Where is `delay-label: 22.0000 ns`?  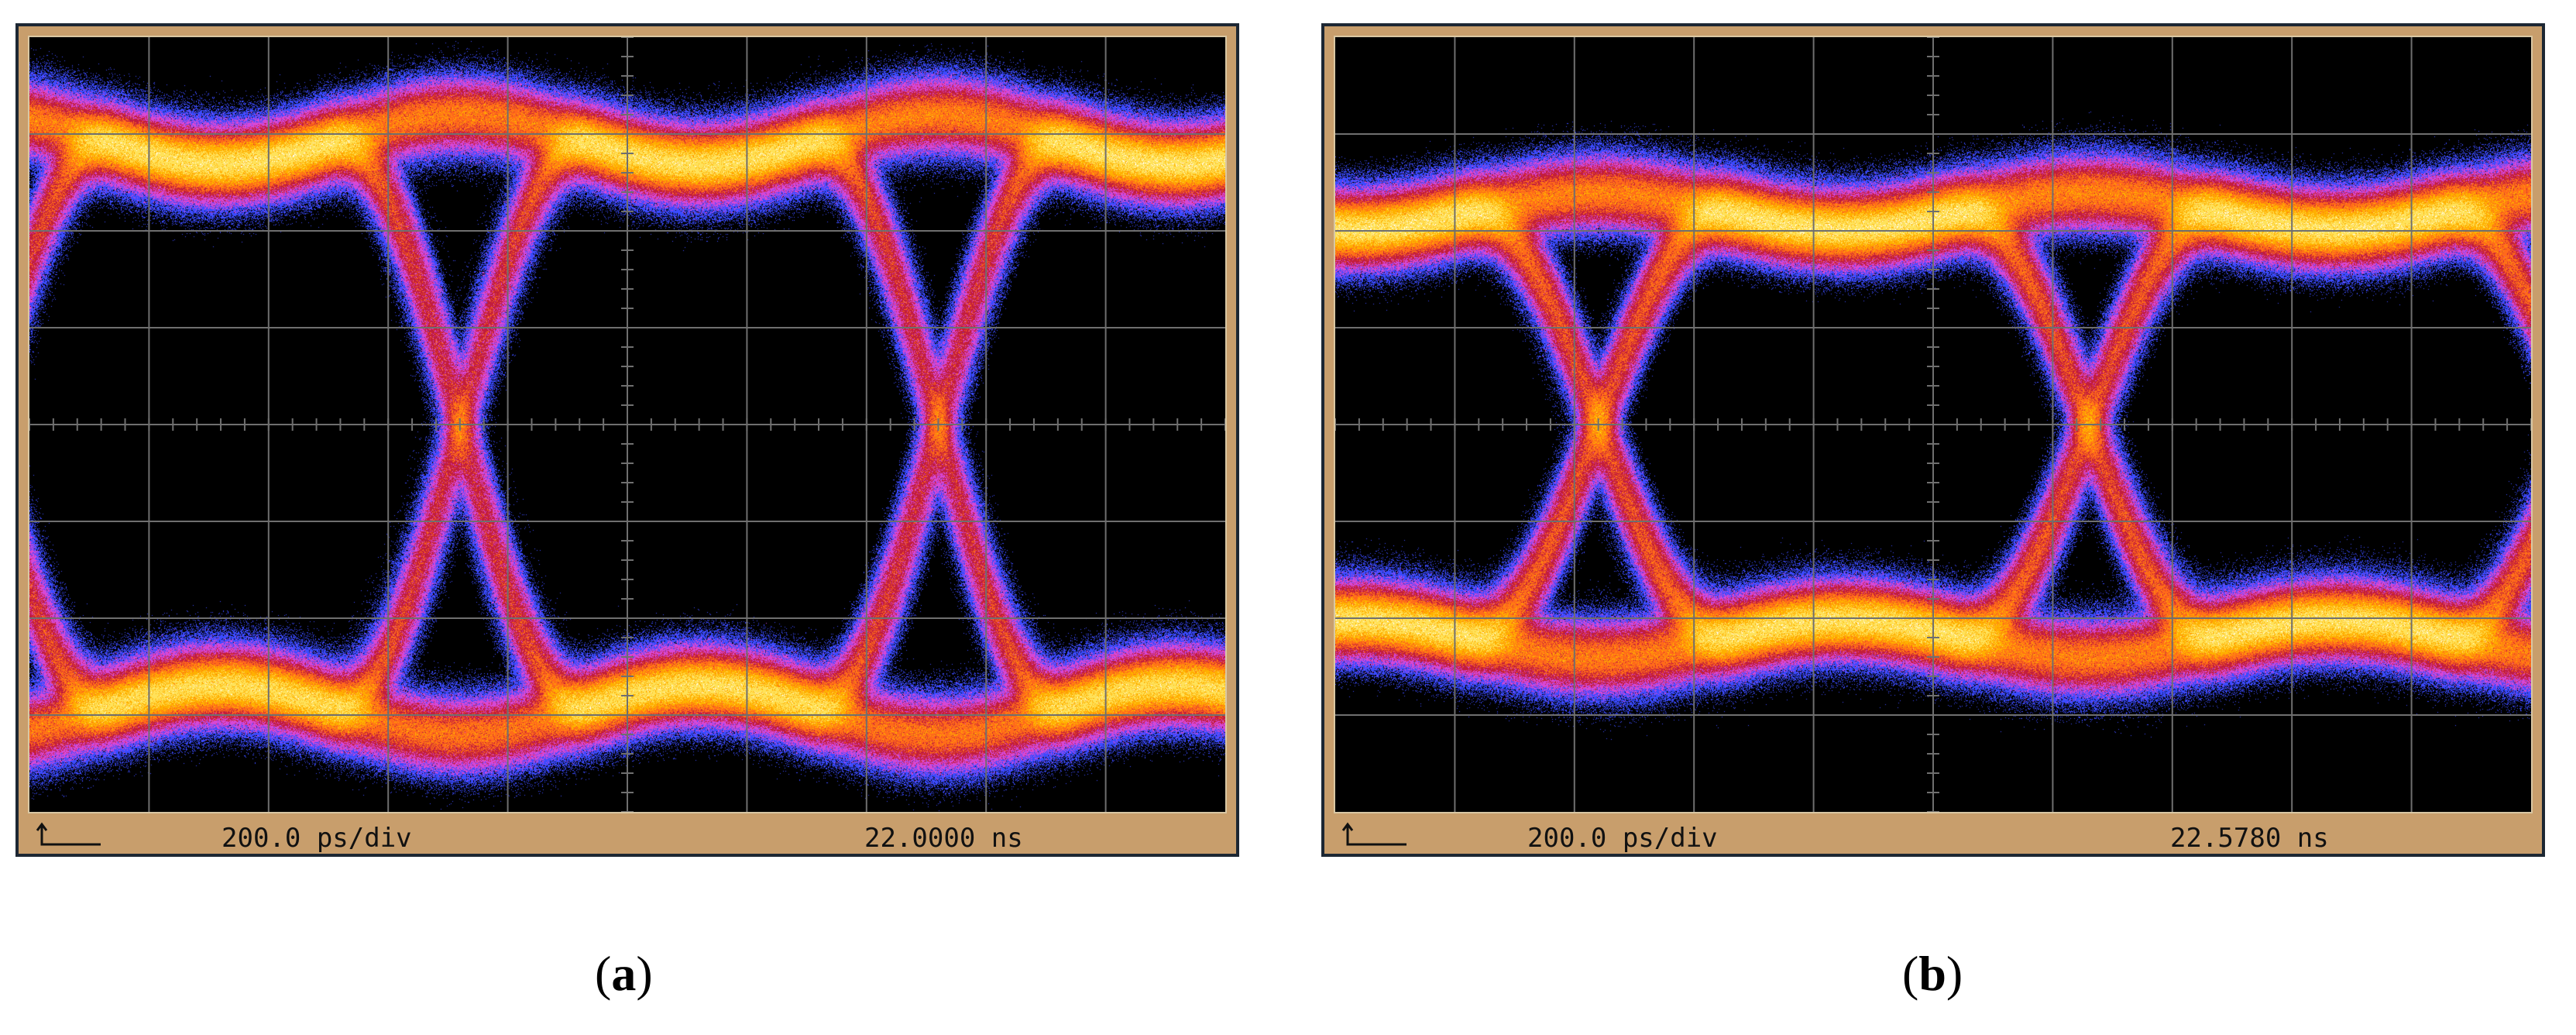 delay-label: 22.0000 ns is located at coordinates (943, 838).